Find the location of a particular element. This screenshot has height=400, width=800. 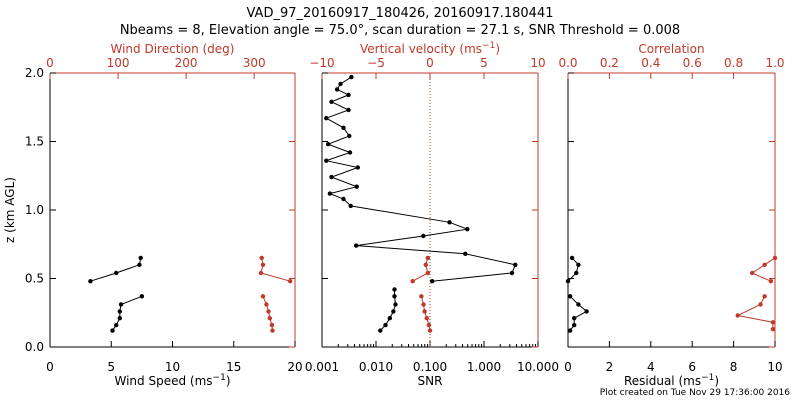

bottom-tick-label: 2 is located at coordinates (610, 367).